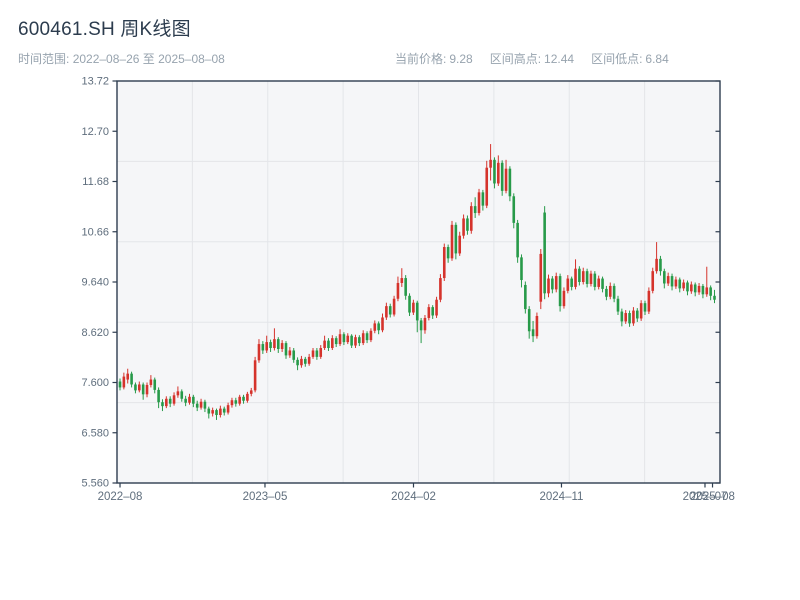 The height and width of the screenshot is (600, 800). What do you see at coordinates (148, 59) in the screenshot?
I see `time-range-value: 2022–08–26 至 2025–08–08` at bounding box center [148, 59].